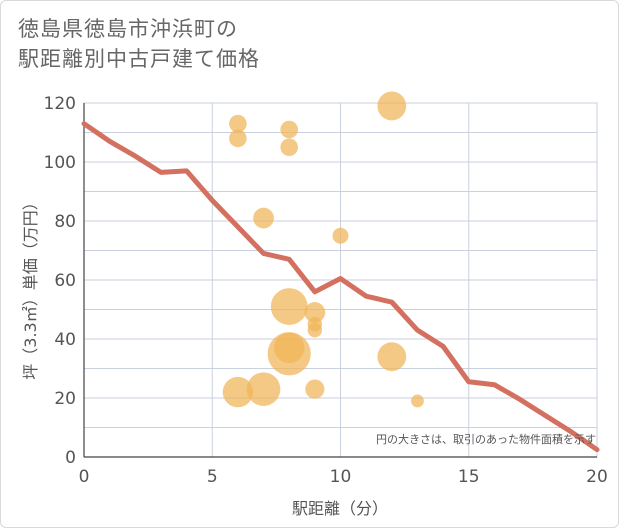 This screenshot has height=530, width=621. Describe the element at coordinates (65, 222) in the screenshot. I see `y-tick-label: 80` at that location.